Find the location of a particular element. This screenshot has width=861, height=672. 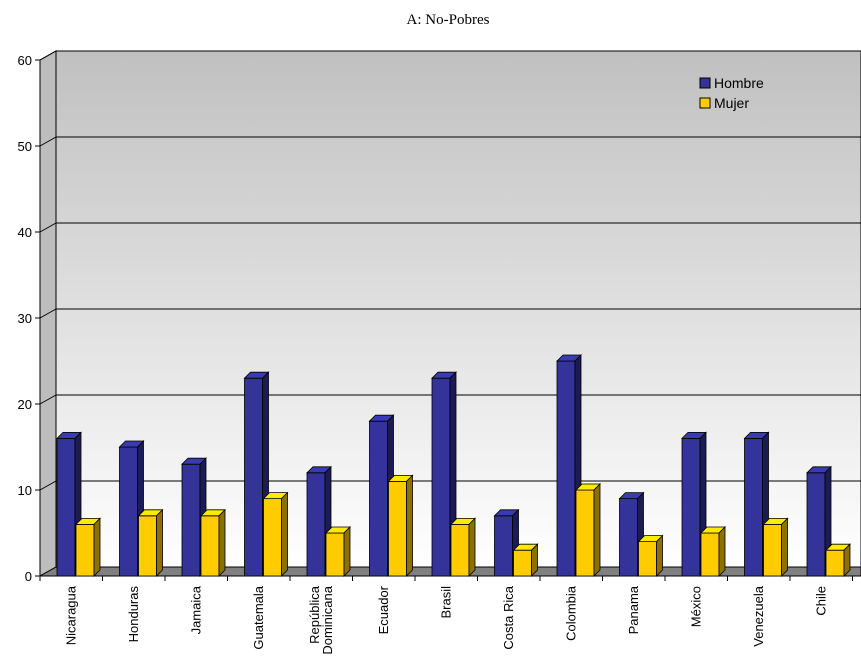

y-tick-label: 40 is located at coordinates (25, 232).